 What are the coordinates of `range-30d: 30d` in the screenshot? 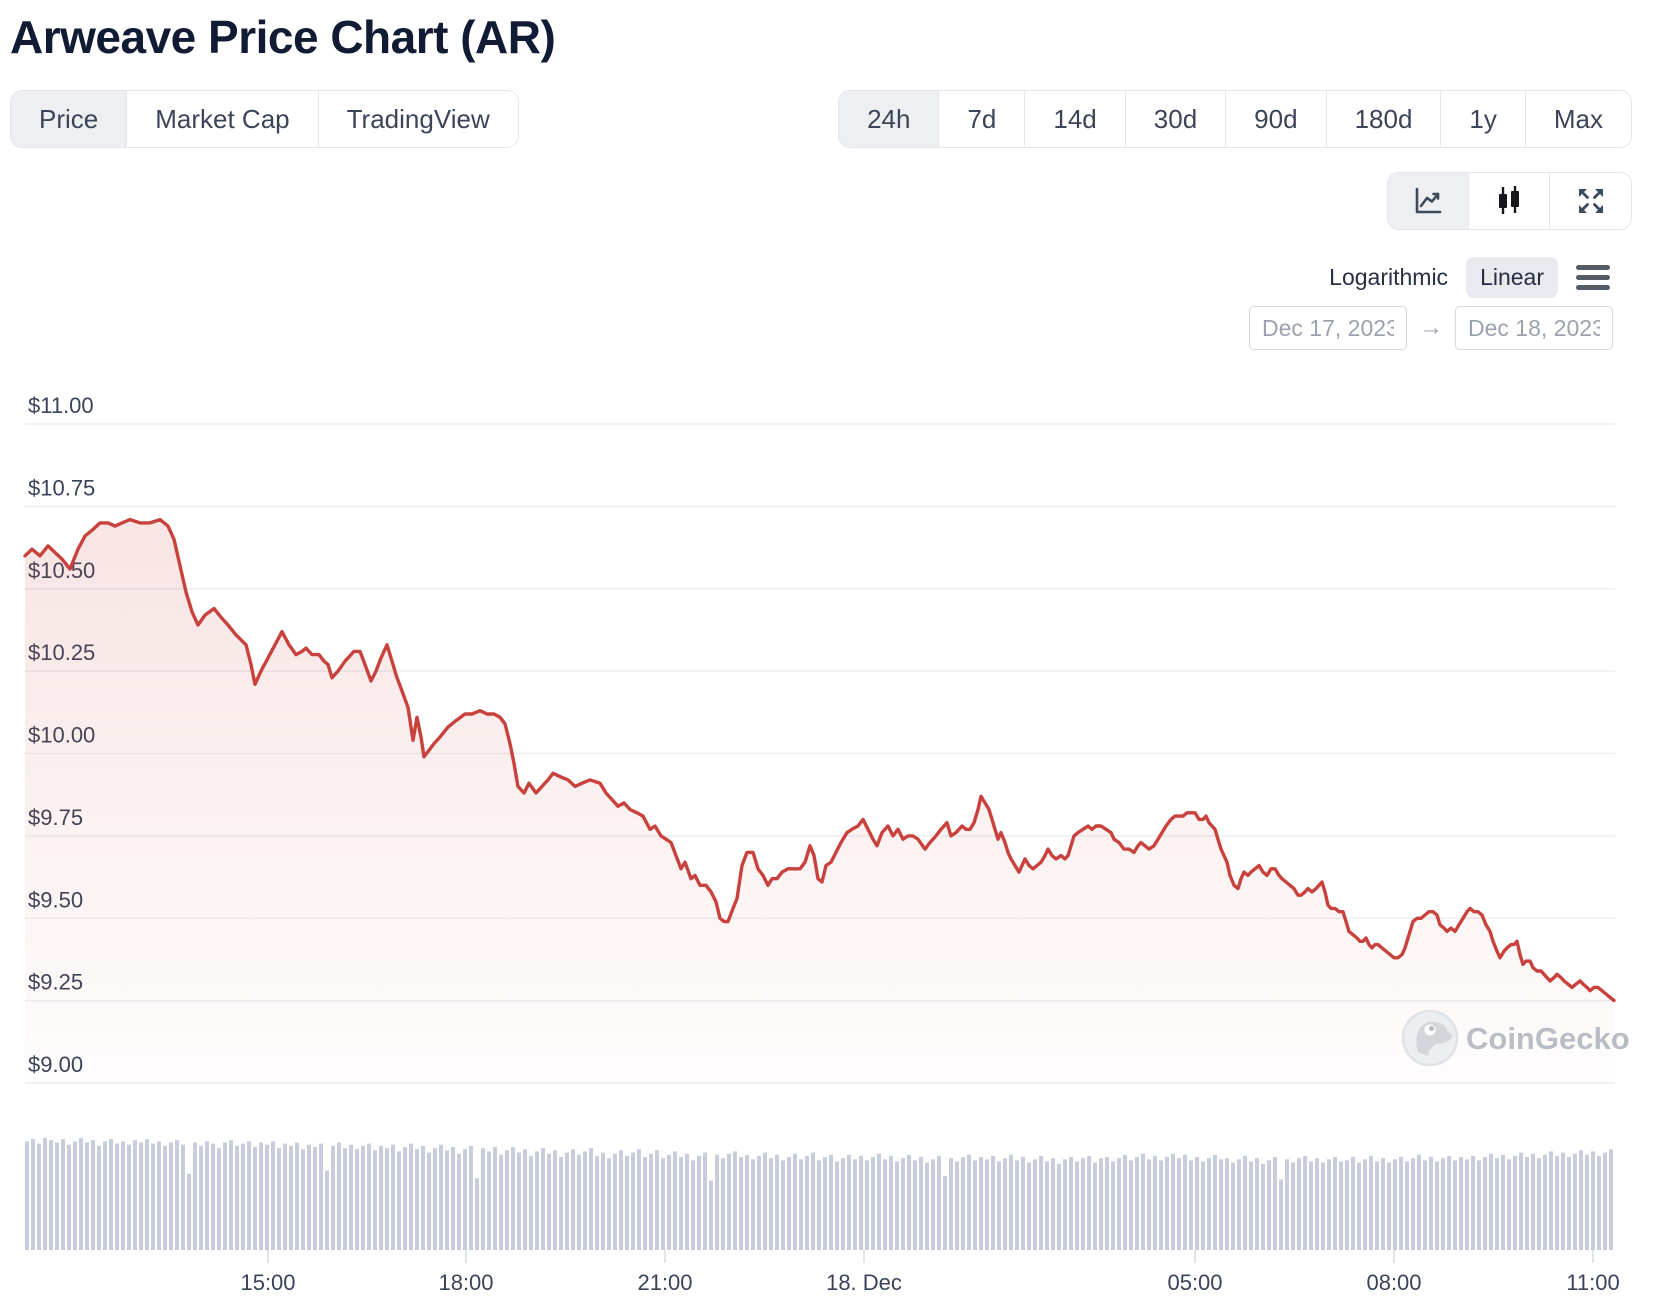 It's located at (1176, 119).